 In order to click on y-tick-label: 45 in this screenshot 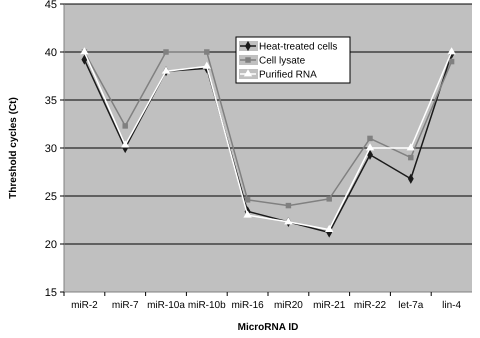, I will do `click(50, 5)`.